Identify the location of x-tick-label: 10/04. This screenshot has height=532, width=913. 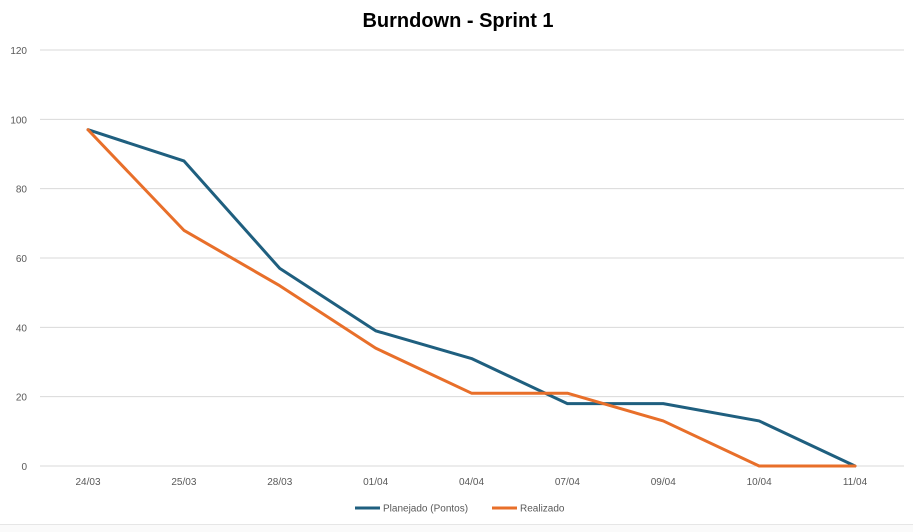
(759, 482).